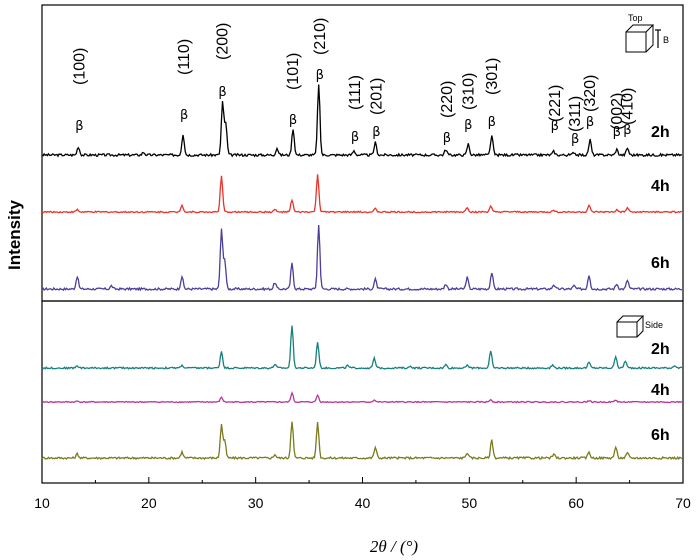 The height and width of the screenshot is (560, 700). Describe the element at coordinates (639, 326) in the screenshot. I see `side-cube-icon: Side` at that location.